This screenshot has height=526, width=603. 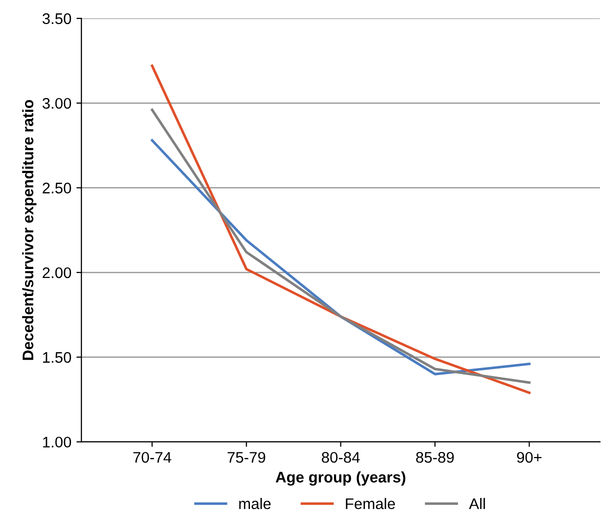 I want to click on x-axis-title: Age group (years), so click(x=341, y=478).